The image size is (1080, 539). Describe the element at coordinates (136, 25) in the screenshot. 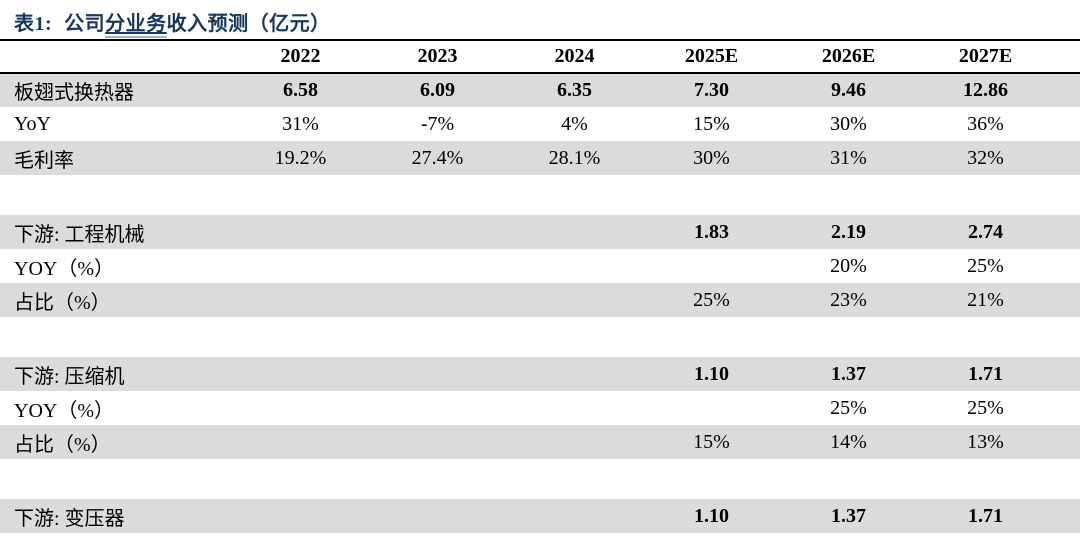

I see `table-title-underlined-text: 分业务` at that location.